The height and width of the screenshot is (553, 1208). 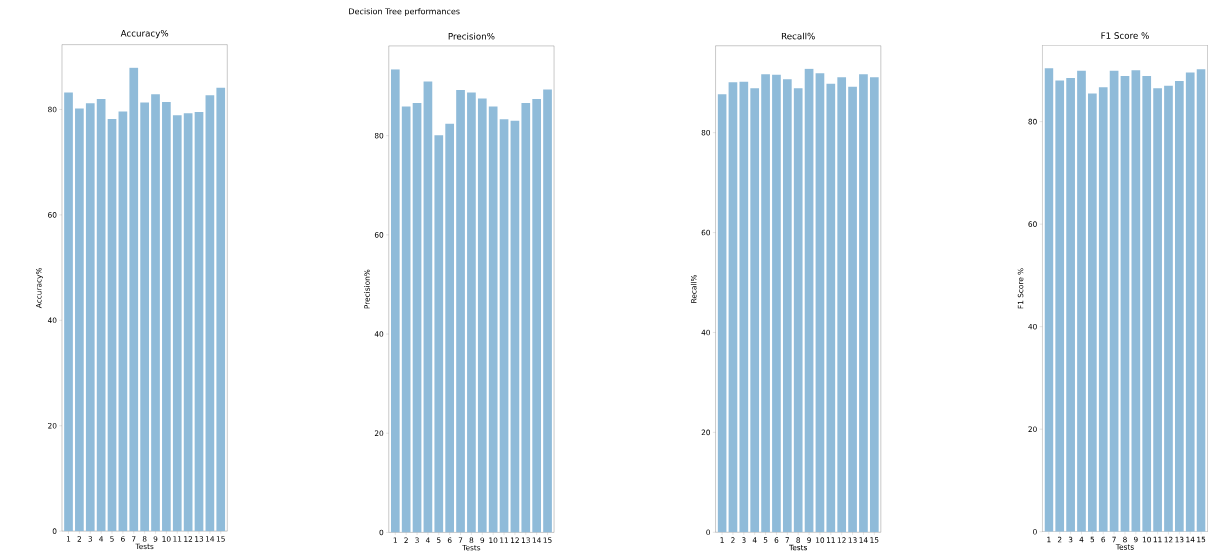 I want to click on chart-title: Accuracy%, so click(x=144, y=34).